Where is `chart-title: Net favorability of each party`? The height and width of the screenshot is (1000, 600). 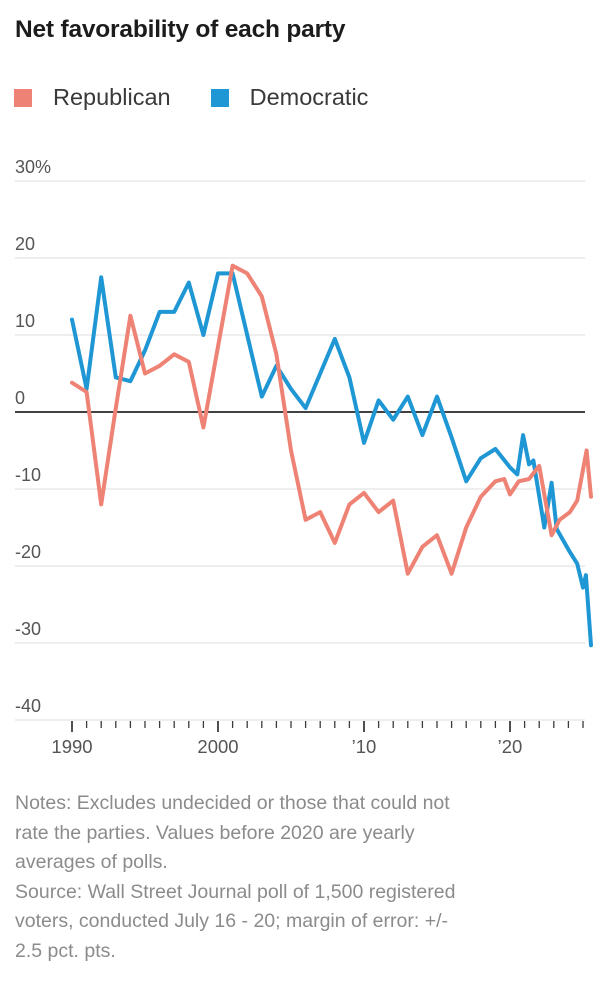
chart-title: Net favorability of each party is located at coordinates (180, 29).